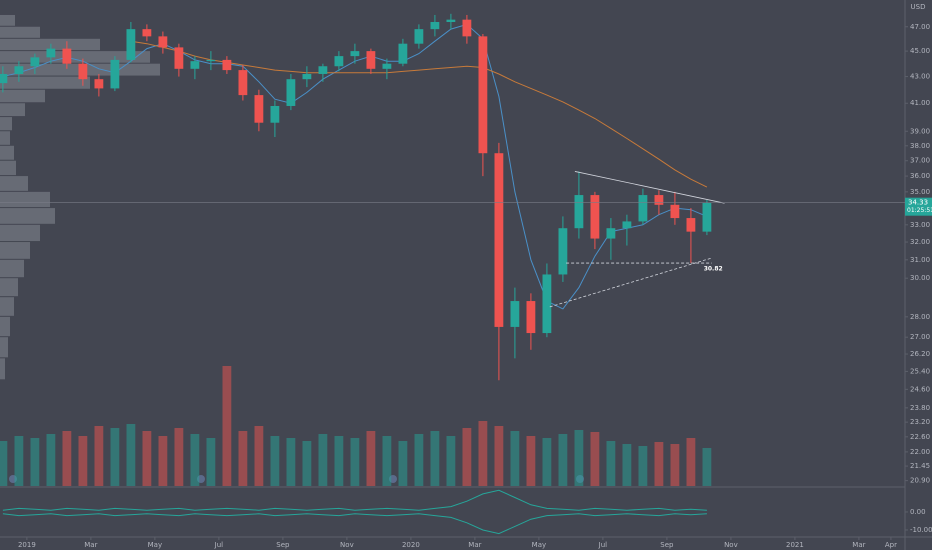 The image size is (932, 550). I want to click on currency: USD, so click(918, 7).